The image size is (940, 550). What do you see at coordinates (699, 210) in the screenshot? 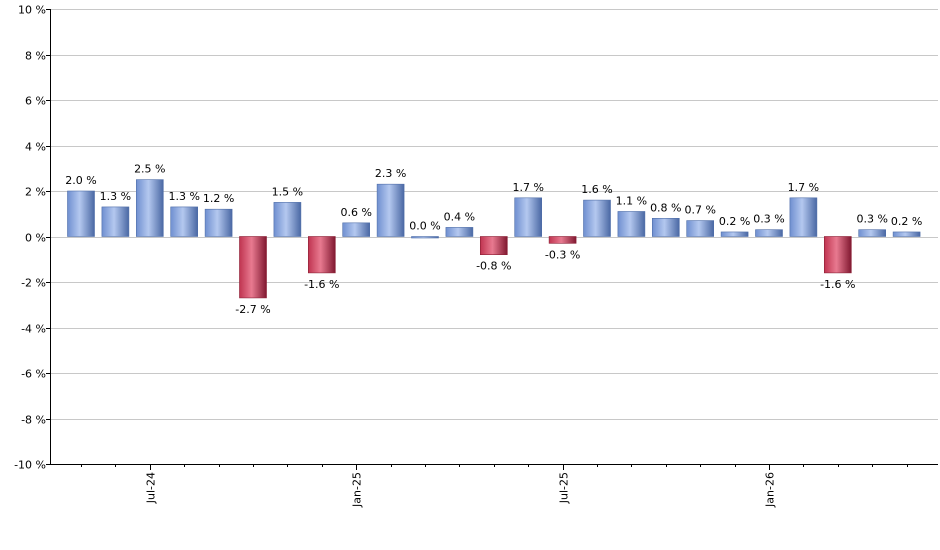
I see `data-label: 0.7 %` at bounding box center [699, 210].